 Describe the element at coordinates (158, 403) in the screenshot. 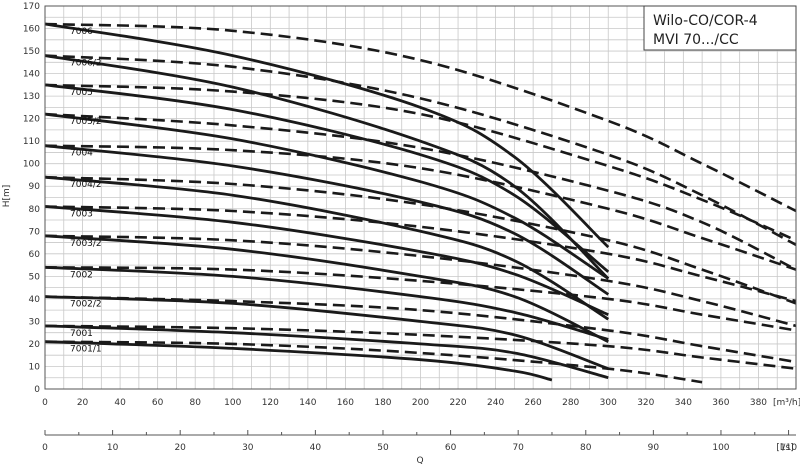

I see `x-tick-label: 60` at that location.